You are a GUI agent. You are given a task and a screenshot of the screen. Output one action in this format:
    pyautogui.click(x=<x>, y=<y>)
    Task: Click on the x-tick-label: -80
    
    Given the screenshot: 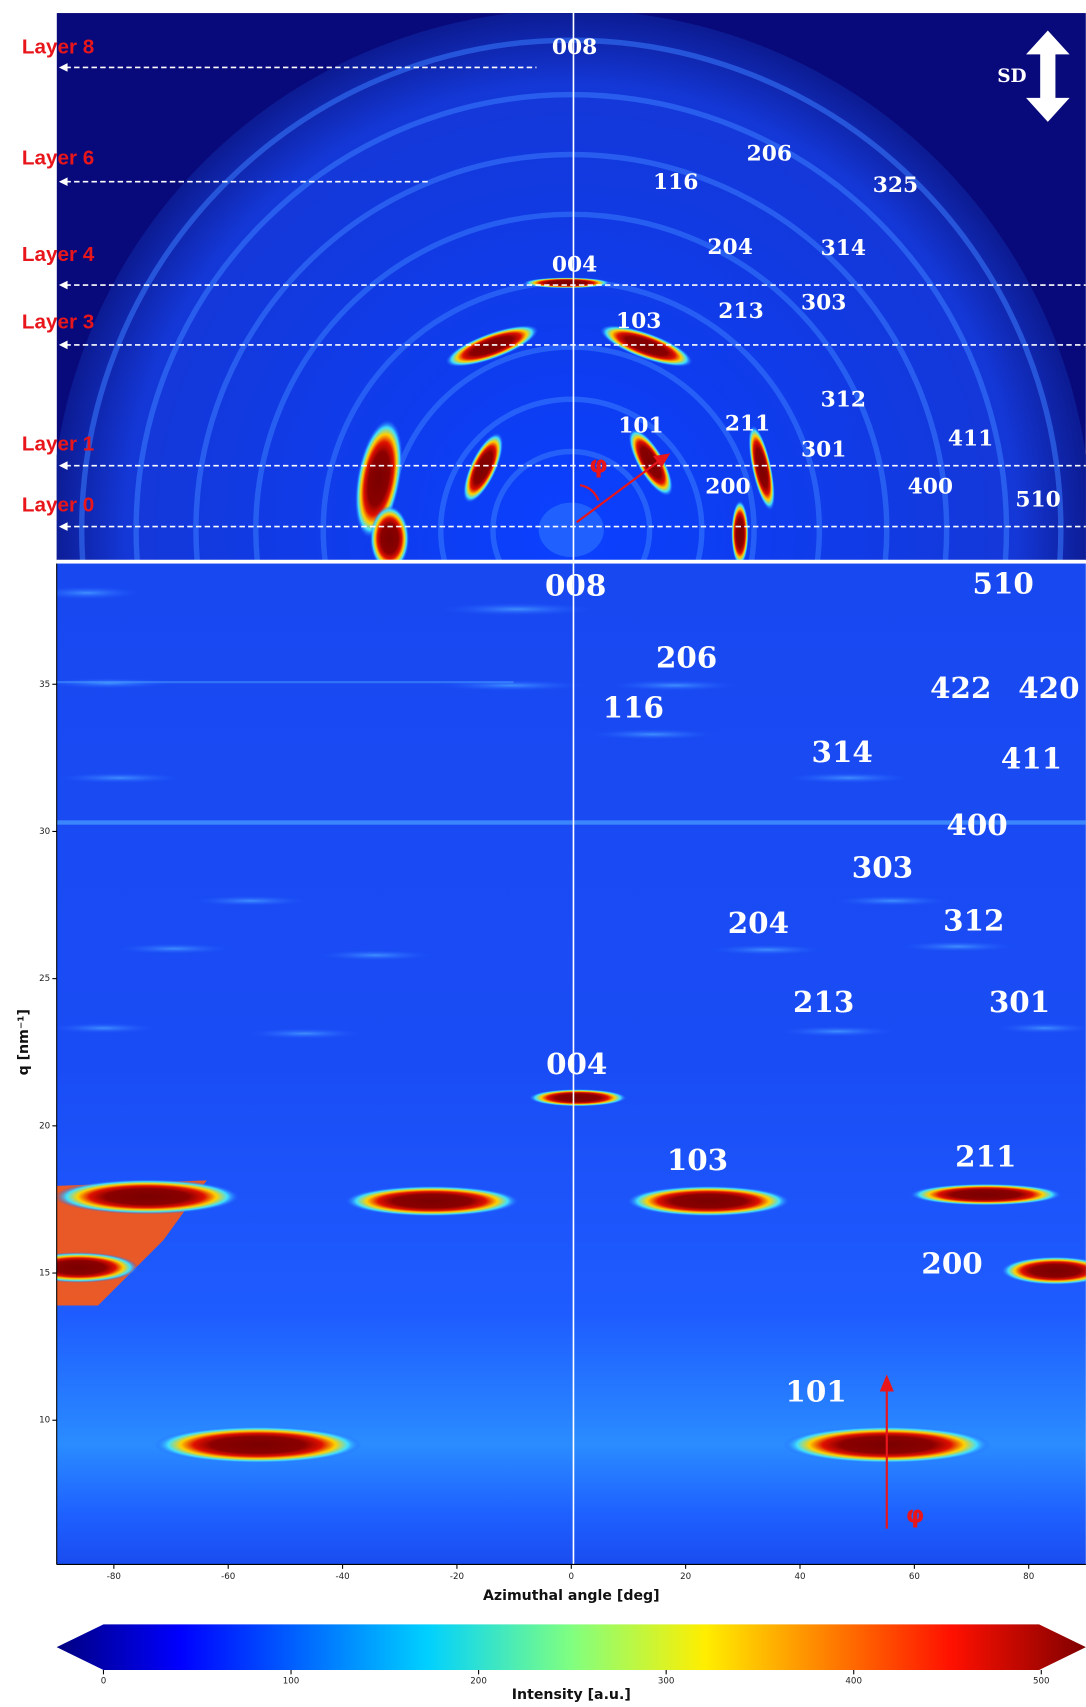 What is the action you would take?
    pyautogui.click(x=114, y=1577)
    